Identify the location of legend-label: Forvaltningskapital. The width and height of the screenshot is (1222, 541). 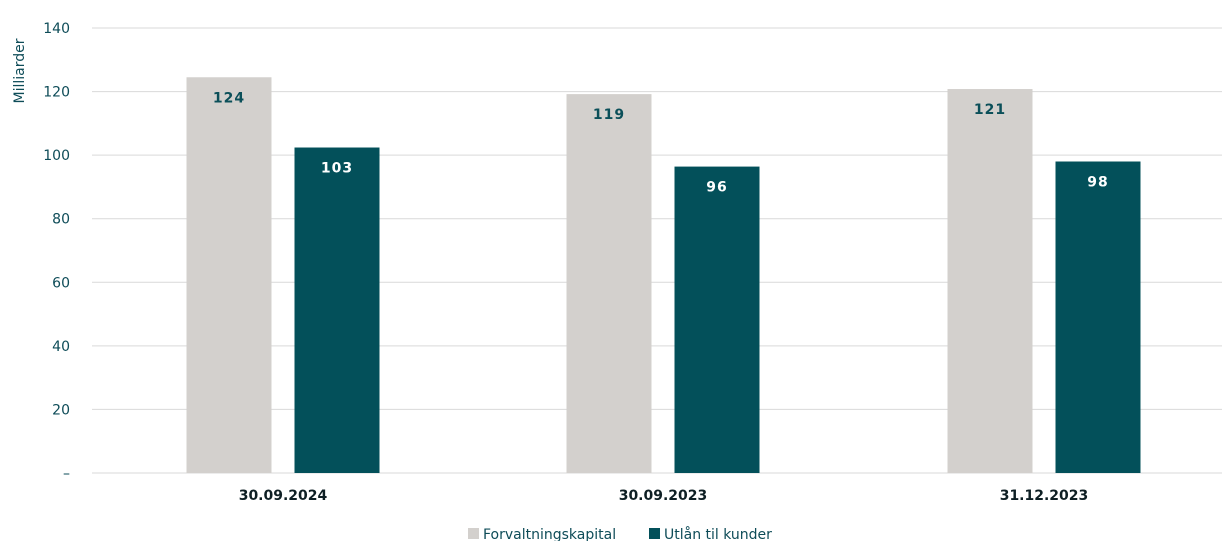
(549, 534).